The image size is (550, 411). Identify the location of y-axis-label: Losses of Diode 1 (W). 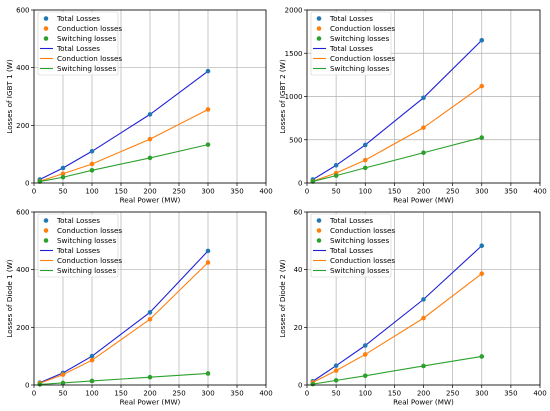
(9, 298).